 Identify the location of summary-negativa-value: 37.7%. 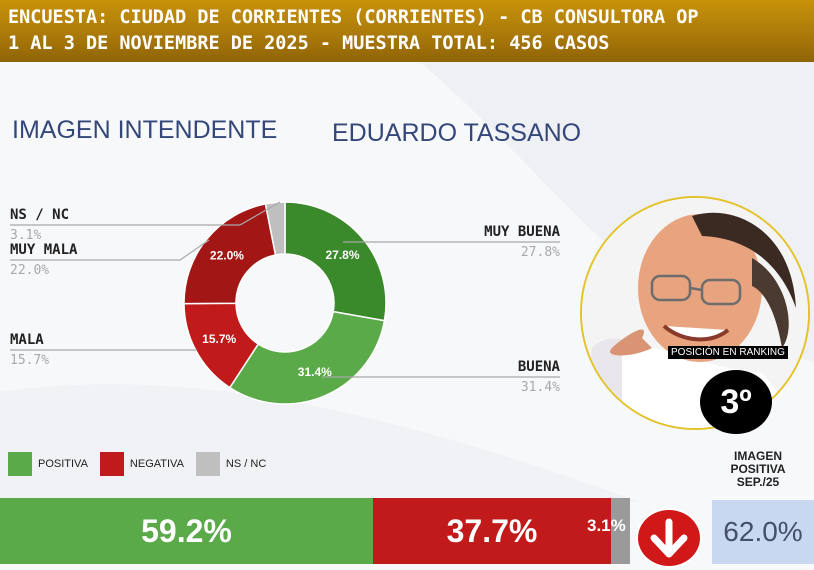
(492, 530).